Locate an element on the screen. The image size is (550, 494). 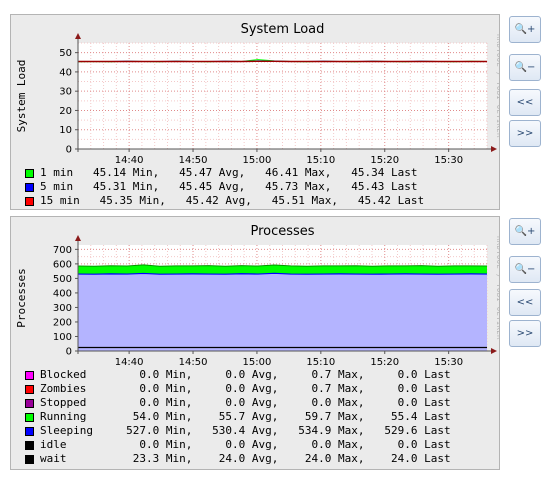
y-tick-label: 700 is located at coordinates (62, 250).